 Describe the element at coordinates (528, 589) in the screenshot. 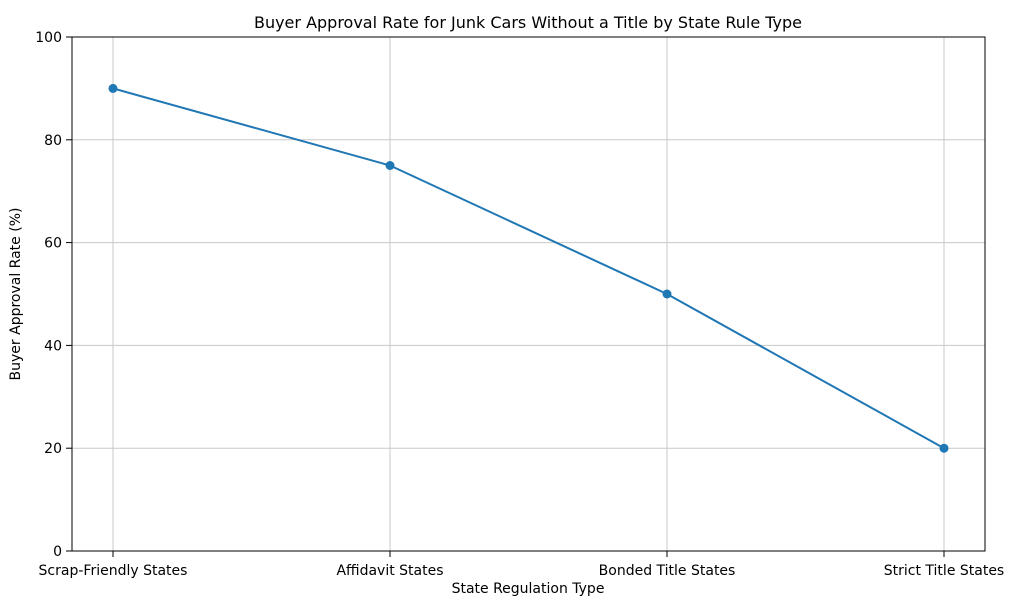

I see `x-axis-label: State Regulation Type` at that location.